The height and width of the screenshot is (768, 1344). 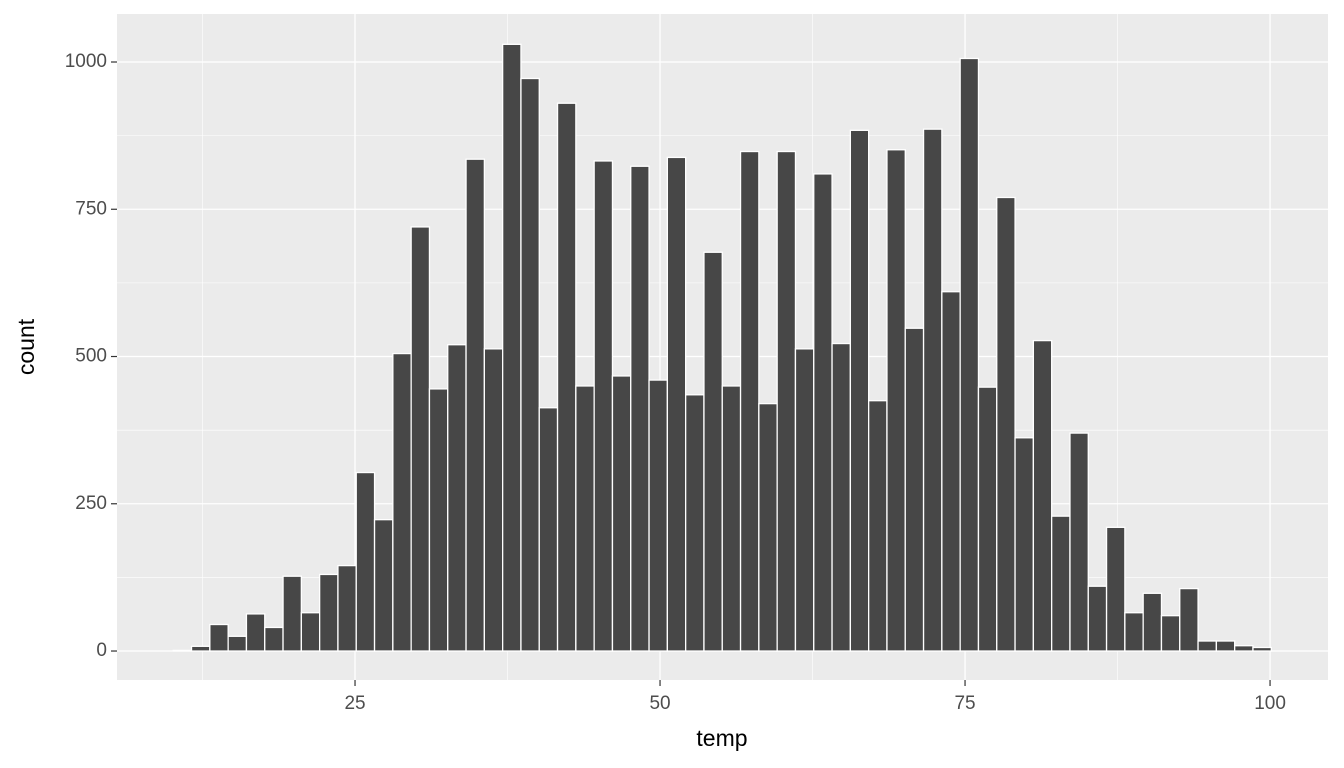 What do you see at coordinates (91, 208) in the screenshot?
I see `y-tick-label: 750` at bounding box center [91, 208].